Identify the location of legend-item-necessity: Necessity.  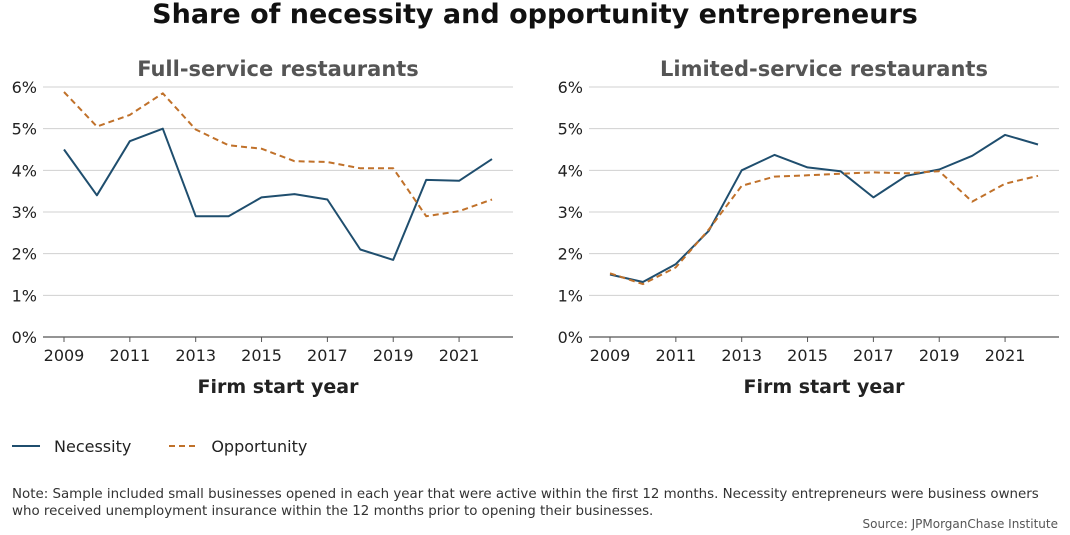
(71, 446).